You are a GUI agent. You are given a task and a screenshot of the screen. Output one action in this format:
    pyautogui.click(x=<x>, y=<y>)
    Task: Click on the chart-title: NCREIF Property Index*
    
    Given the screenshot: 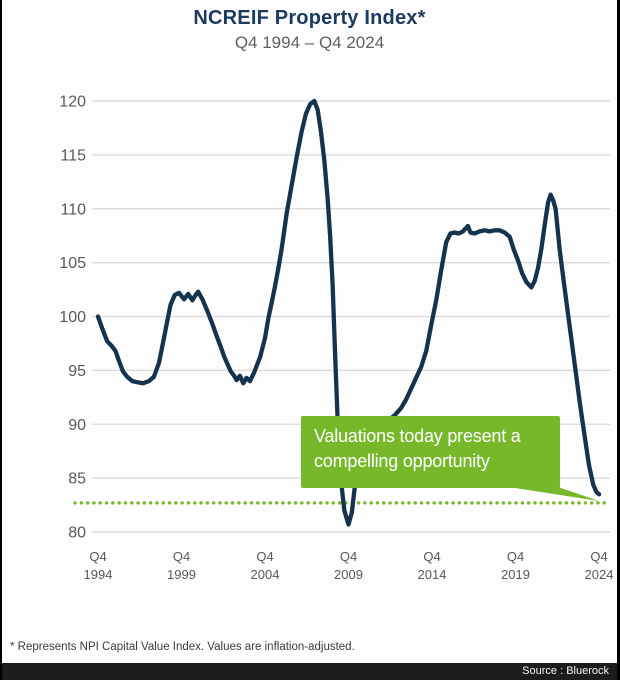 What is the action you would take?
    pyautogui.click(x=309, y=18)
    